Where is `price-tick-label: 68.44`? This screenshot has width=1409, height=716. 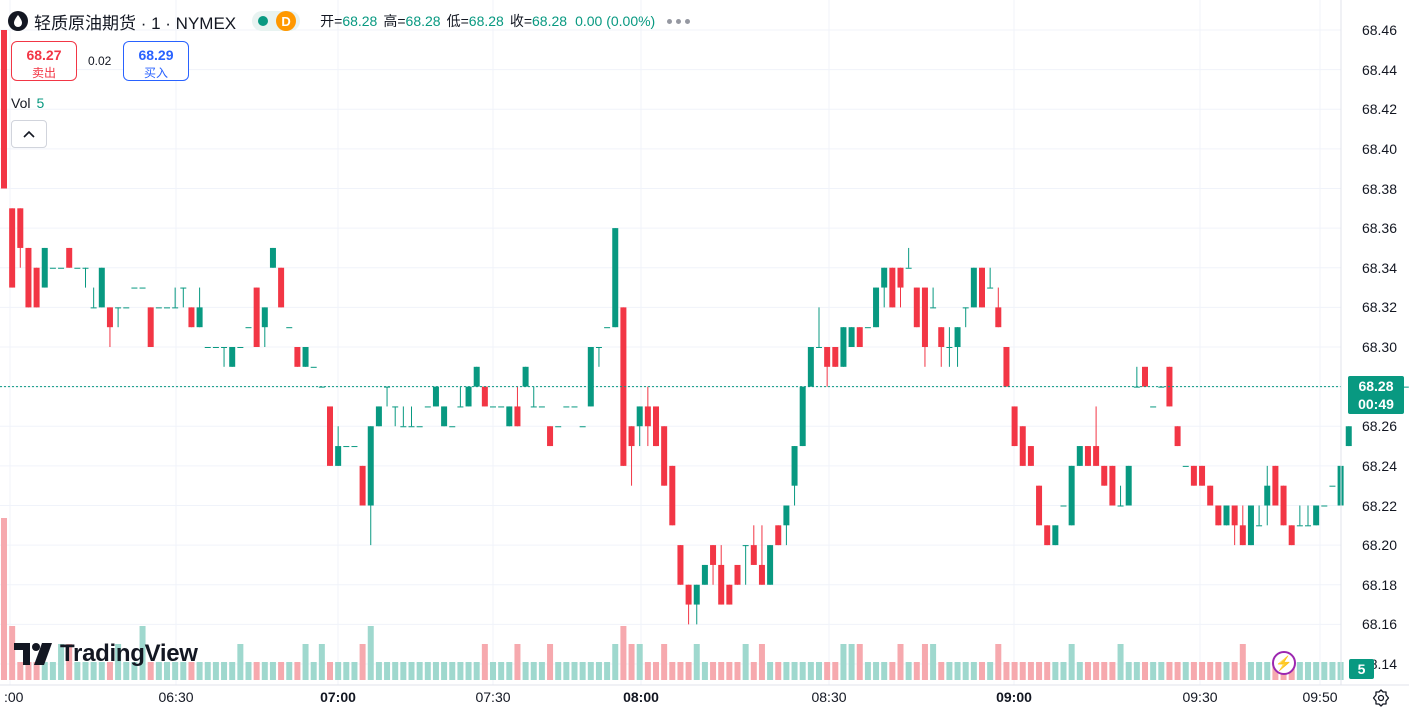
price-tick-label: 68.44 is located at coordinates (1379, 69).